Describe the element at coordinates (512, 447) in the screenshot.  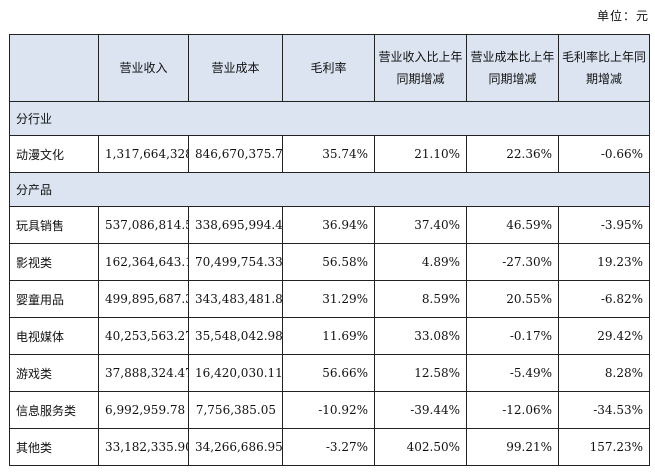
I see `row-cost-change: 99.21%` at that location.